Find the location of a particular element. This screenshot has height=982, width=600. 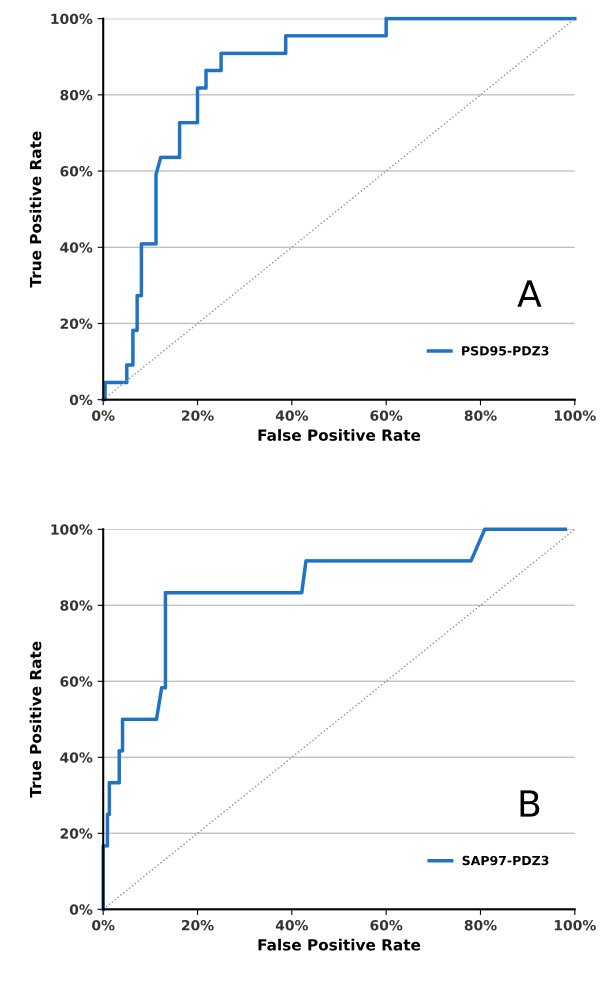

legend-label: PSD95-PDZ3 is located at coordinates (505, 351).